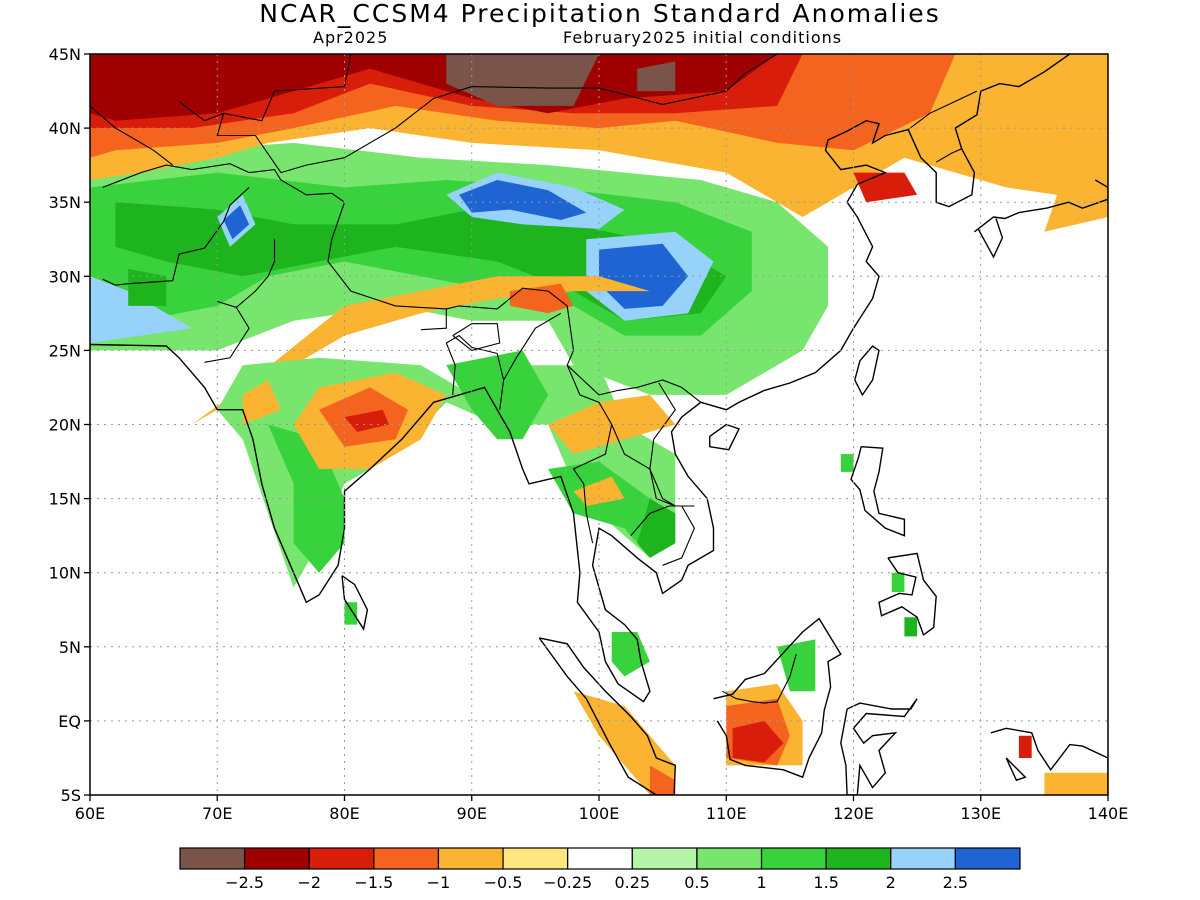 The image size is (1200, 900). What do you see at coordinates (90, 813) in the screenshot?
I see `lon-tick-label: 60E` at bounding box center [90, 813].